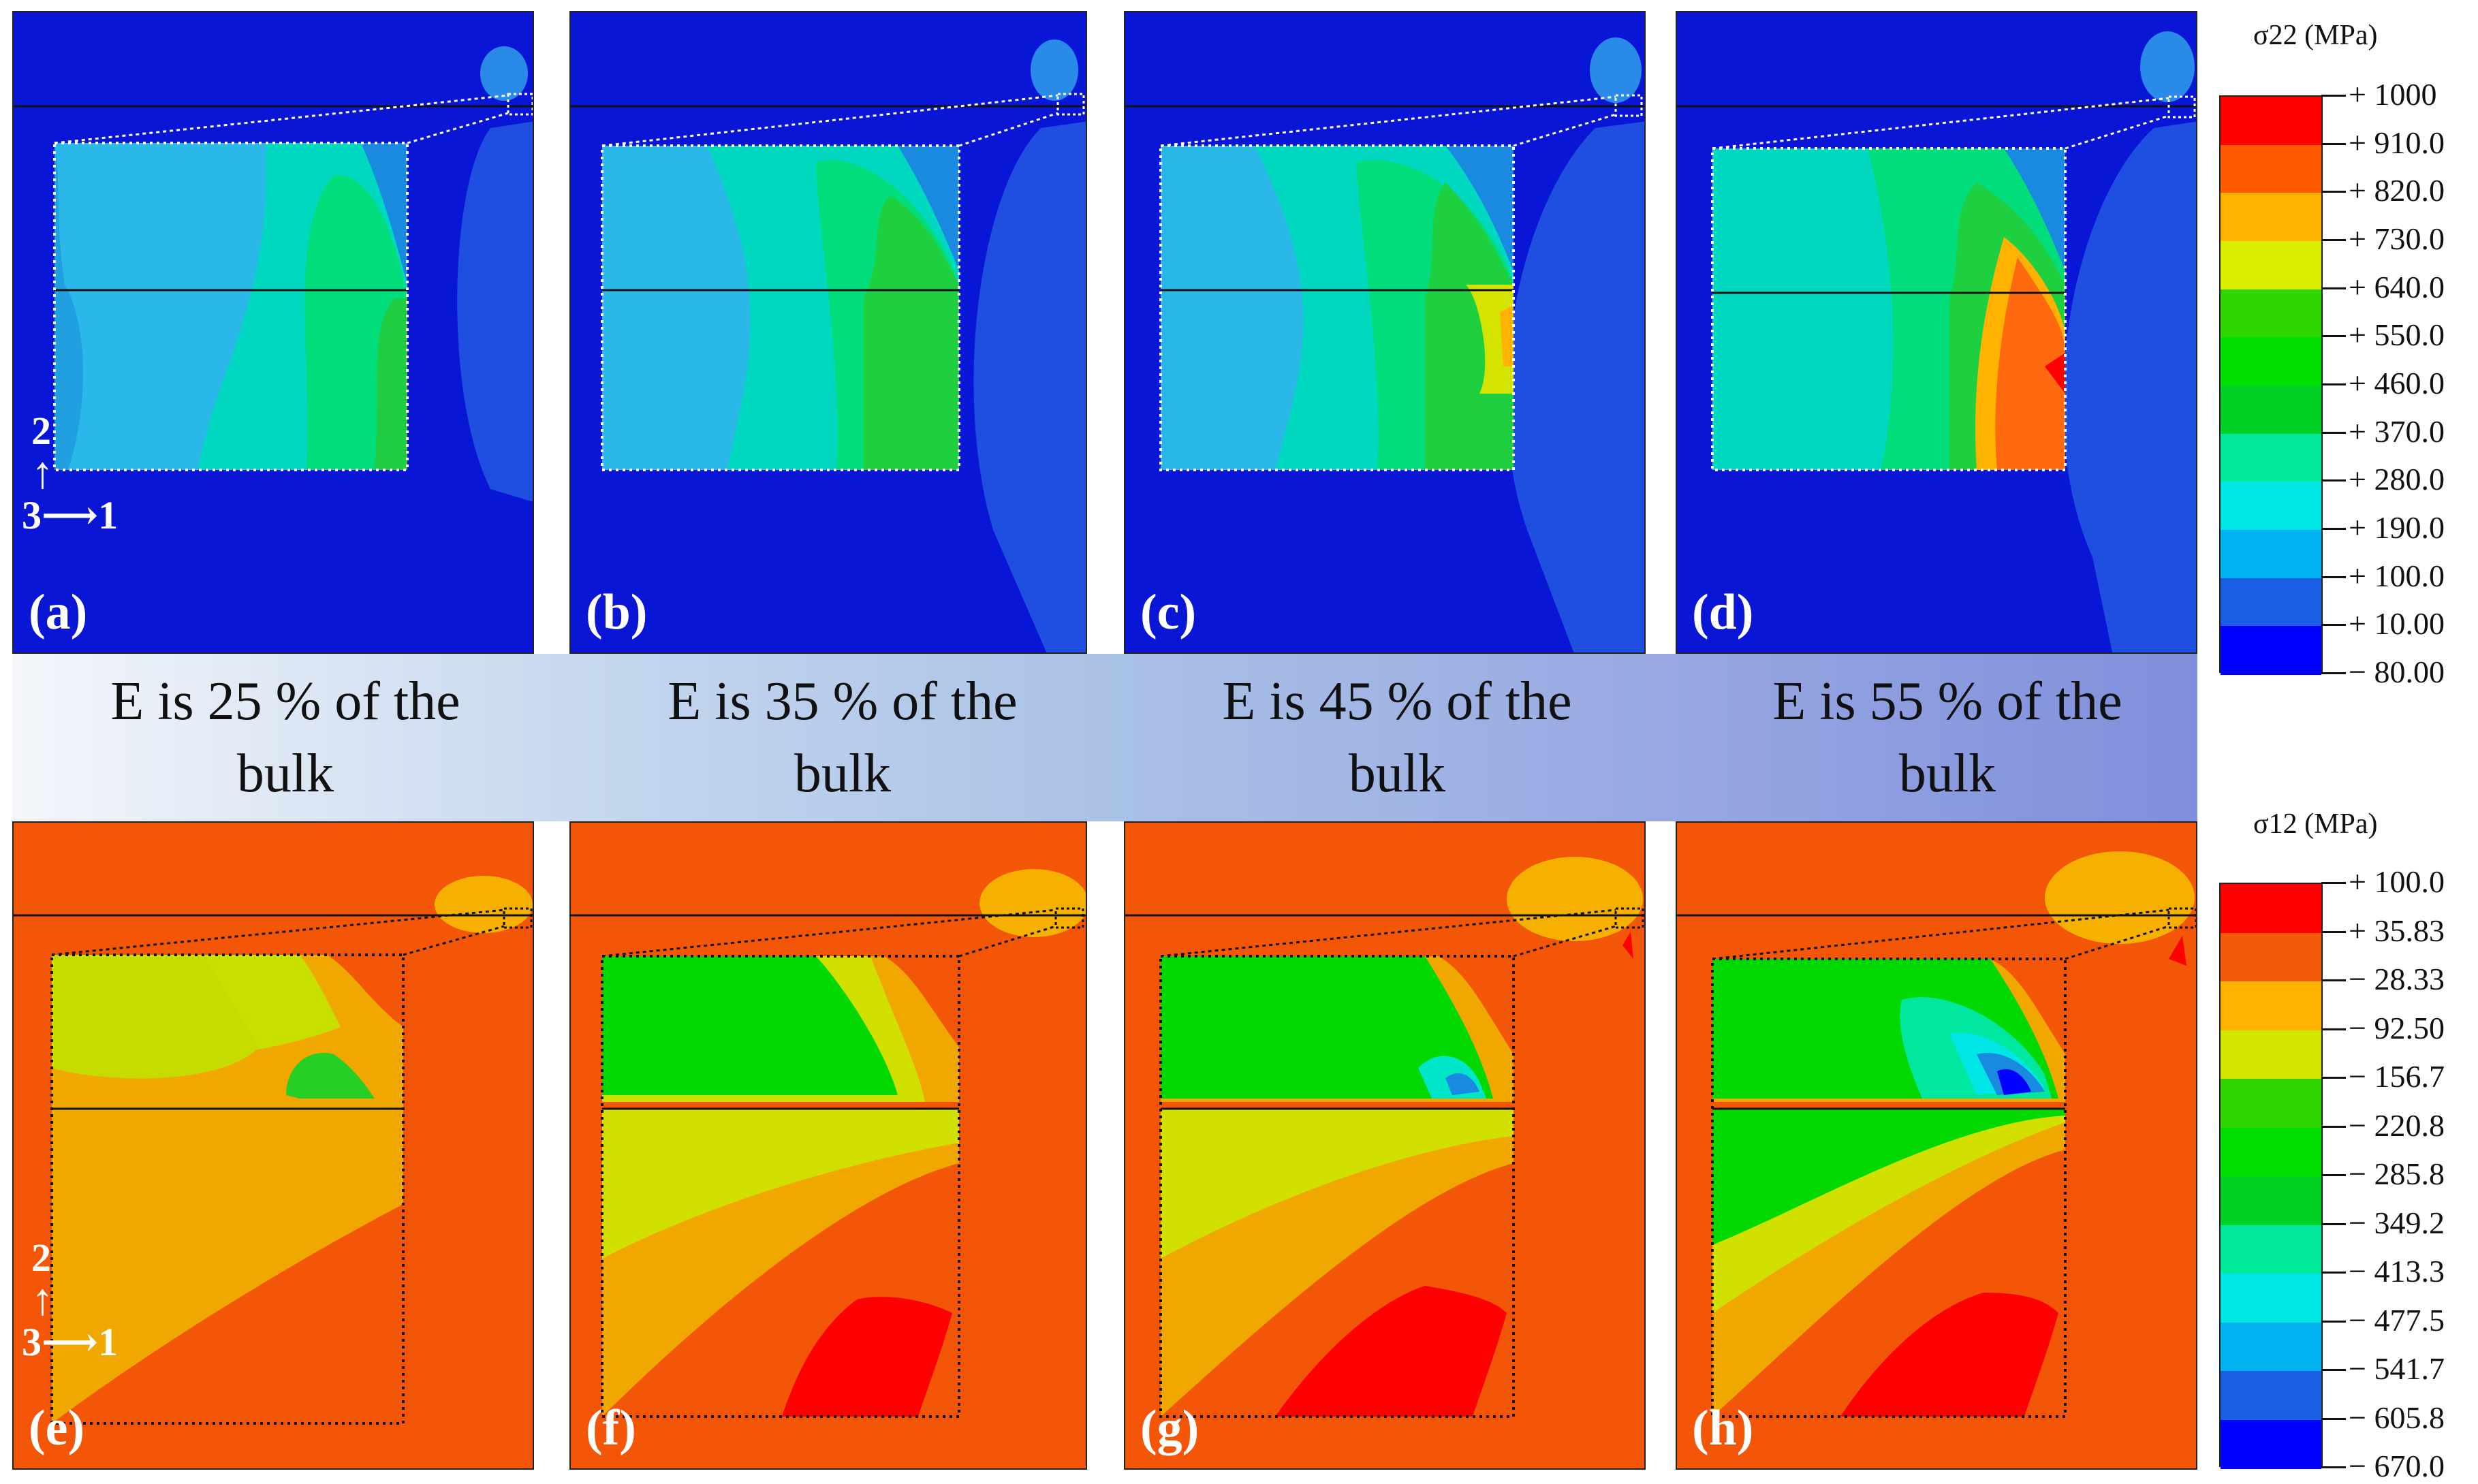 This screenshot has height=1484, width=2478. I want to click on stress-hotspot, so click(504, 73).